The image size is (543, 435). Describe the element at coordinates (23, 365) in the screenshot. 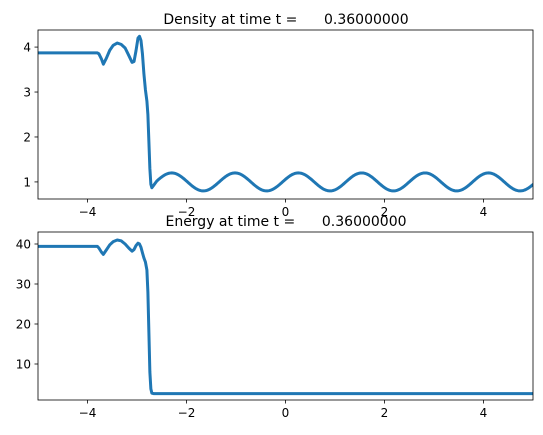

I see `energy-y-tick-label: 10` at that location.